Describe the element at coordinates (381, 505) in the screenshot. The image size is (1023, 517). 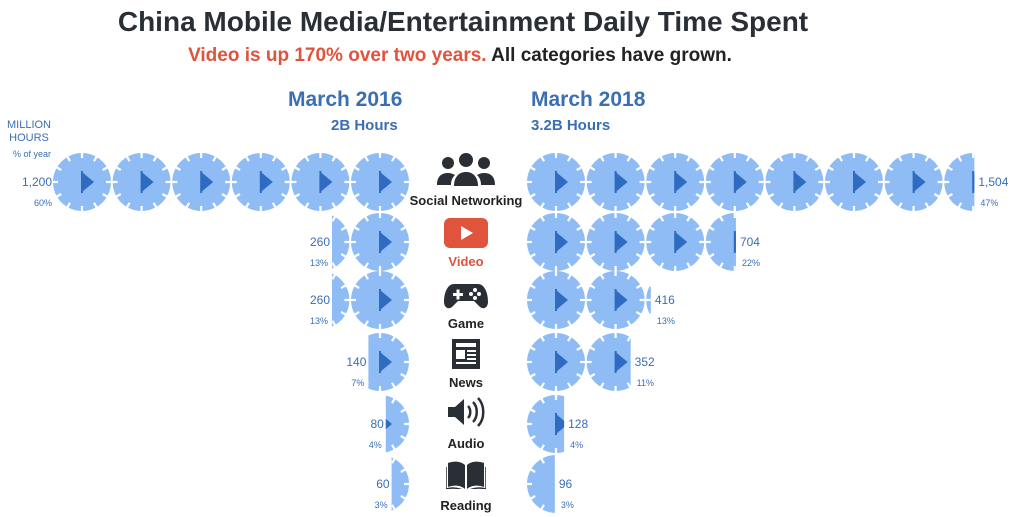
I see `share-2016: 3%` at that location.